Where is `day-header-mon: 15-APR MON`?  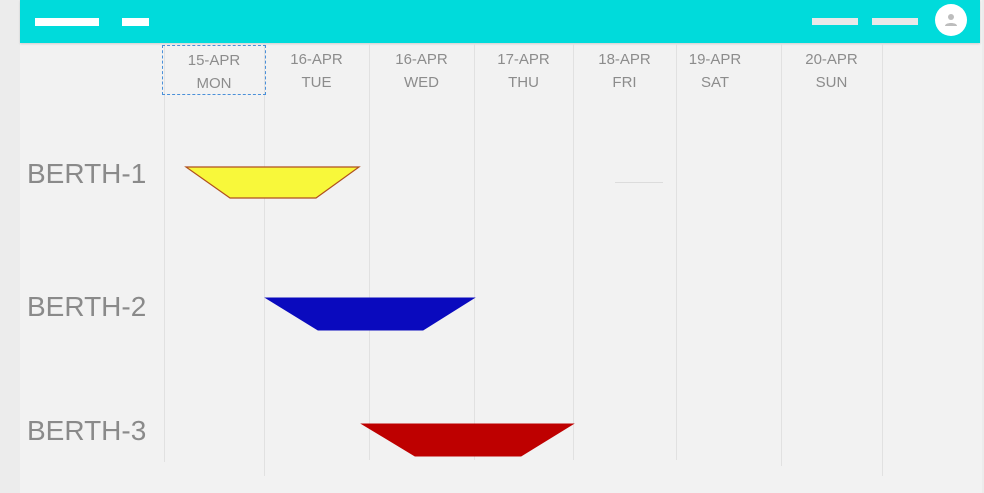 day-header-mon: 15-APR MON is located at coordinates (214, 70).